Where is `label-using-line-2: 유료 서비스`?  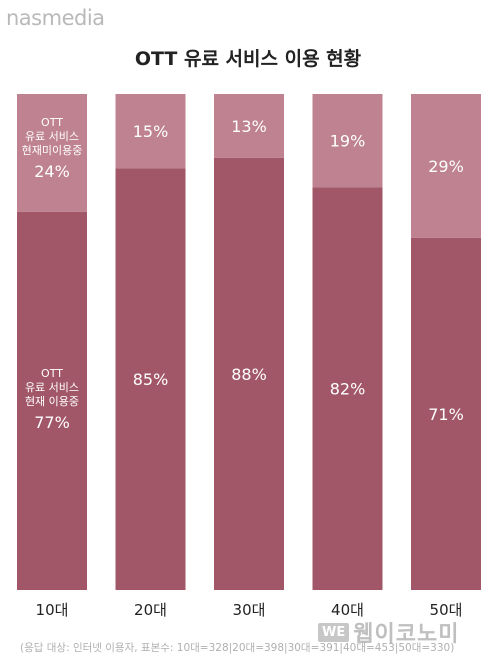
label-using-line-2: 유료 서비스 is located at coordinates (52, 387).